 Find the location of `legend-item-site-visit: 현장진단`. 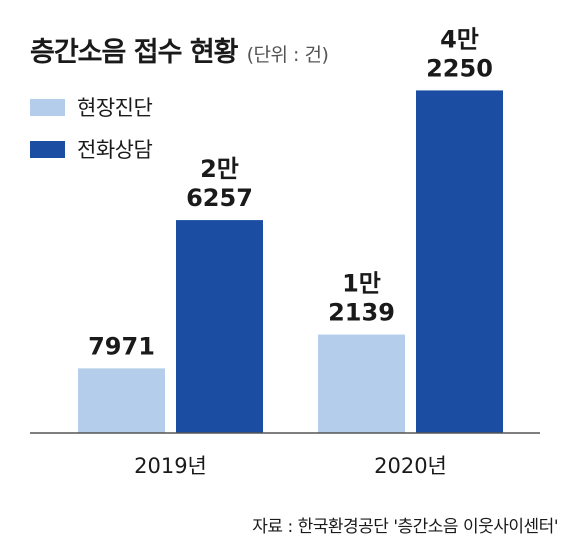

legend-item-site-visit: 현장진단 is located at coordinates (91, 107).